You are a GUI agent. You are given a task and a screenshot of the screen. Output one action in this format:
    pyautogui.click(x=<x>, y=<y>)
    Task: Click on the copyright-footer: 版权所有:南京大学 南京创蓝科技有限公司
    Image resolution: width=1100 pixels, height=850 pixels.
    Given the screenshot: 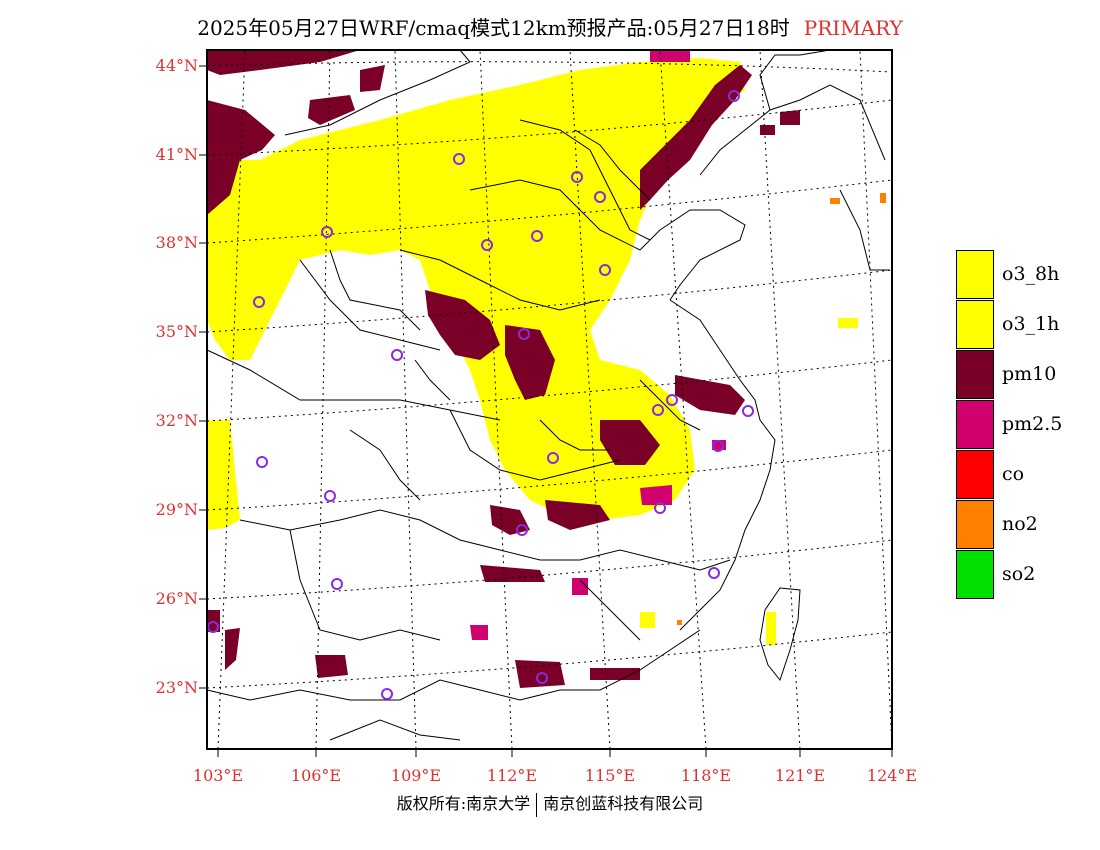 What is the action you would take?
    pyautogui.click(x=550, y=803)
    